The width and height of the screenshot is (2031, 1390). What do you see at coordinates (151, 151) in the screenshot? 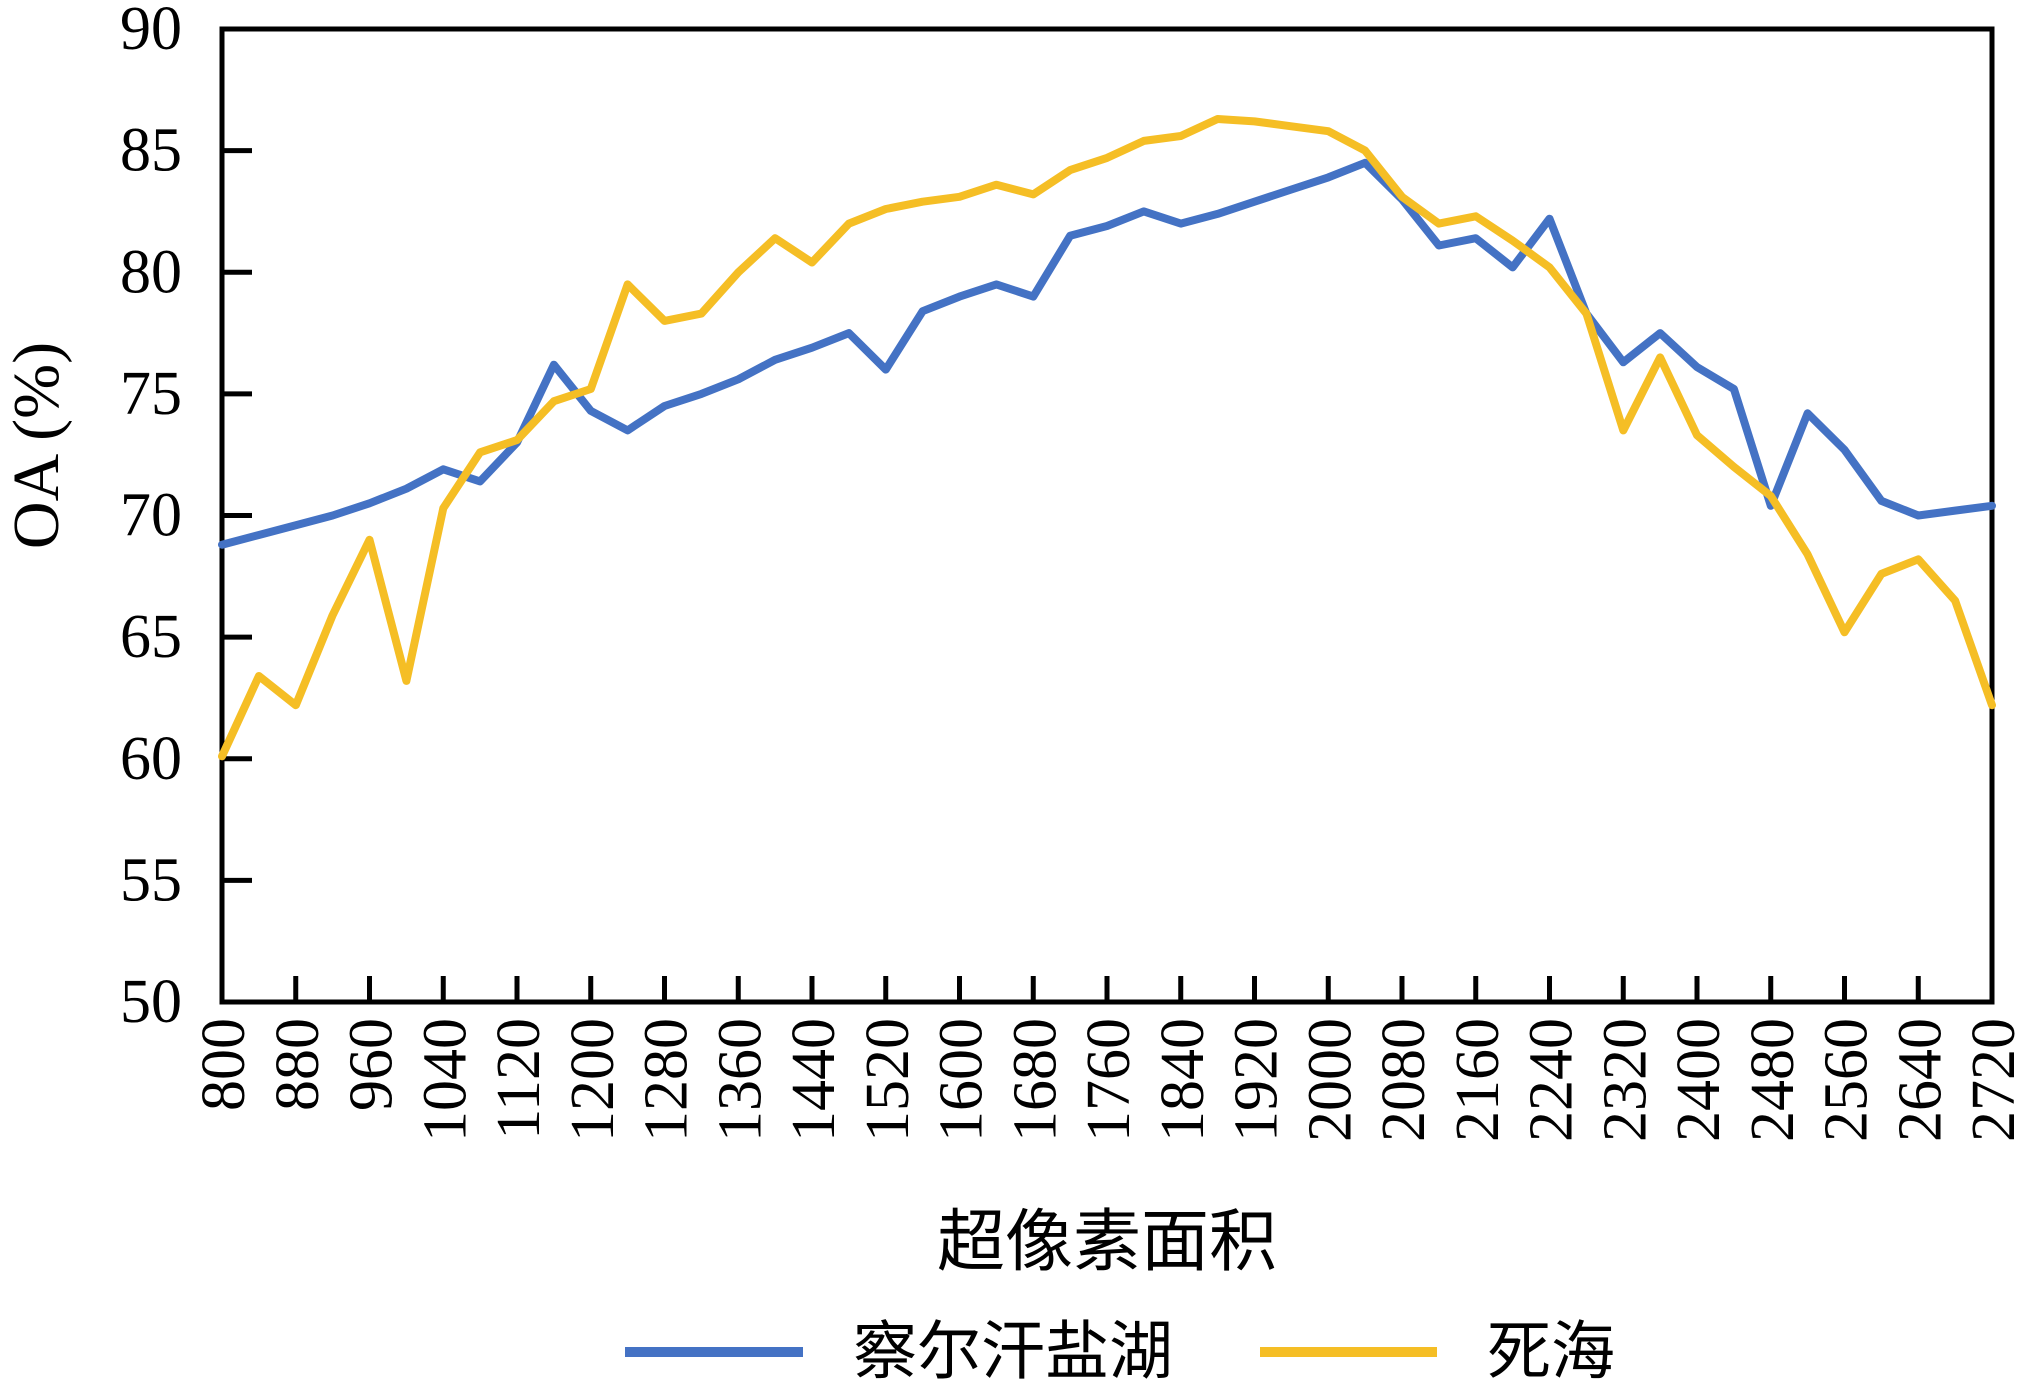
I see `y-tick-label: 85` at bounding box center [151, 151].